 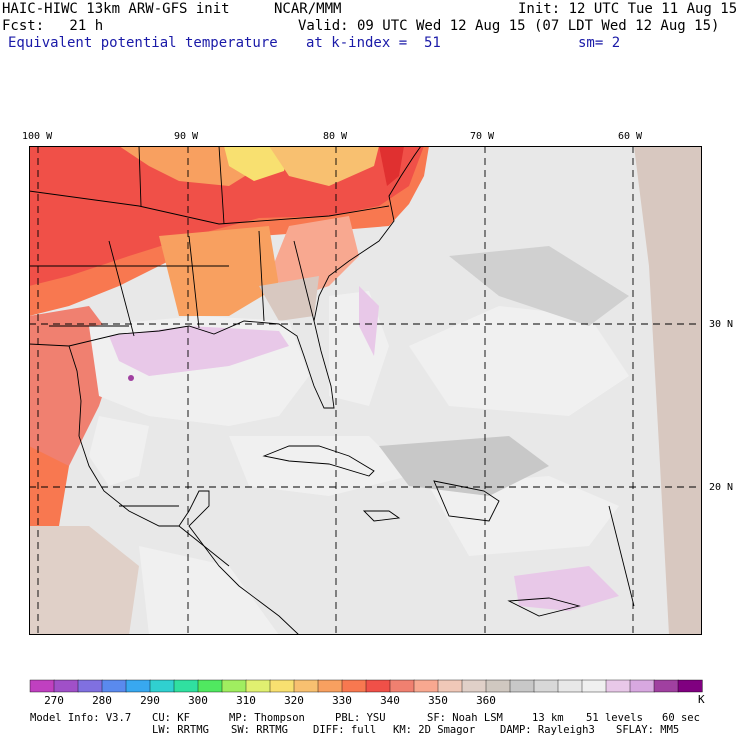 I want to click on init-time: Init: 12 UTC Tue 11 Aug 15, so click(x=628, y=9).